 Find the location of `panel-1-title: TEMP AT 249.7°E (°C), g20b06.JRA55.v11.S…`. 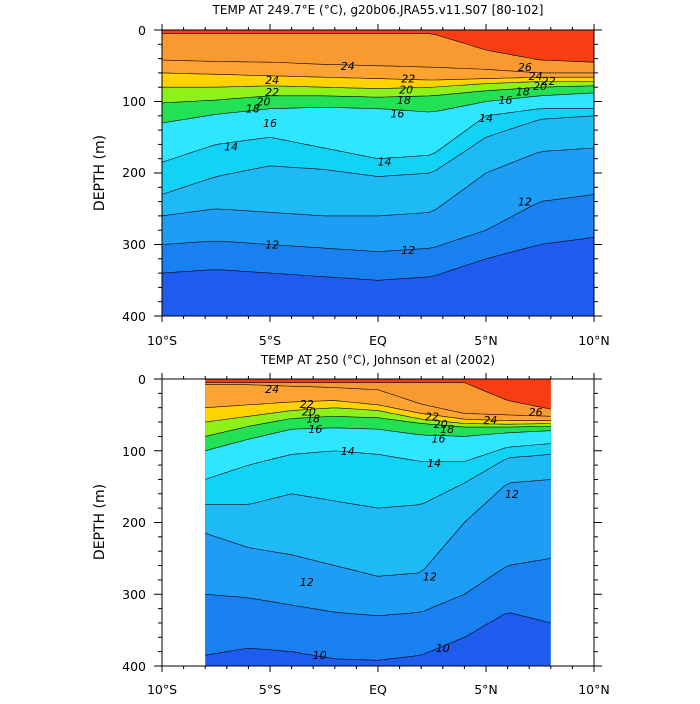

panel-1-title: TEMP AT 249.7°E (°C), g20b06.JRA55.v11.S… is located at coordinates (378, 10).